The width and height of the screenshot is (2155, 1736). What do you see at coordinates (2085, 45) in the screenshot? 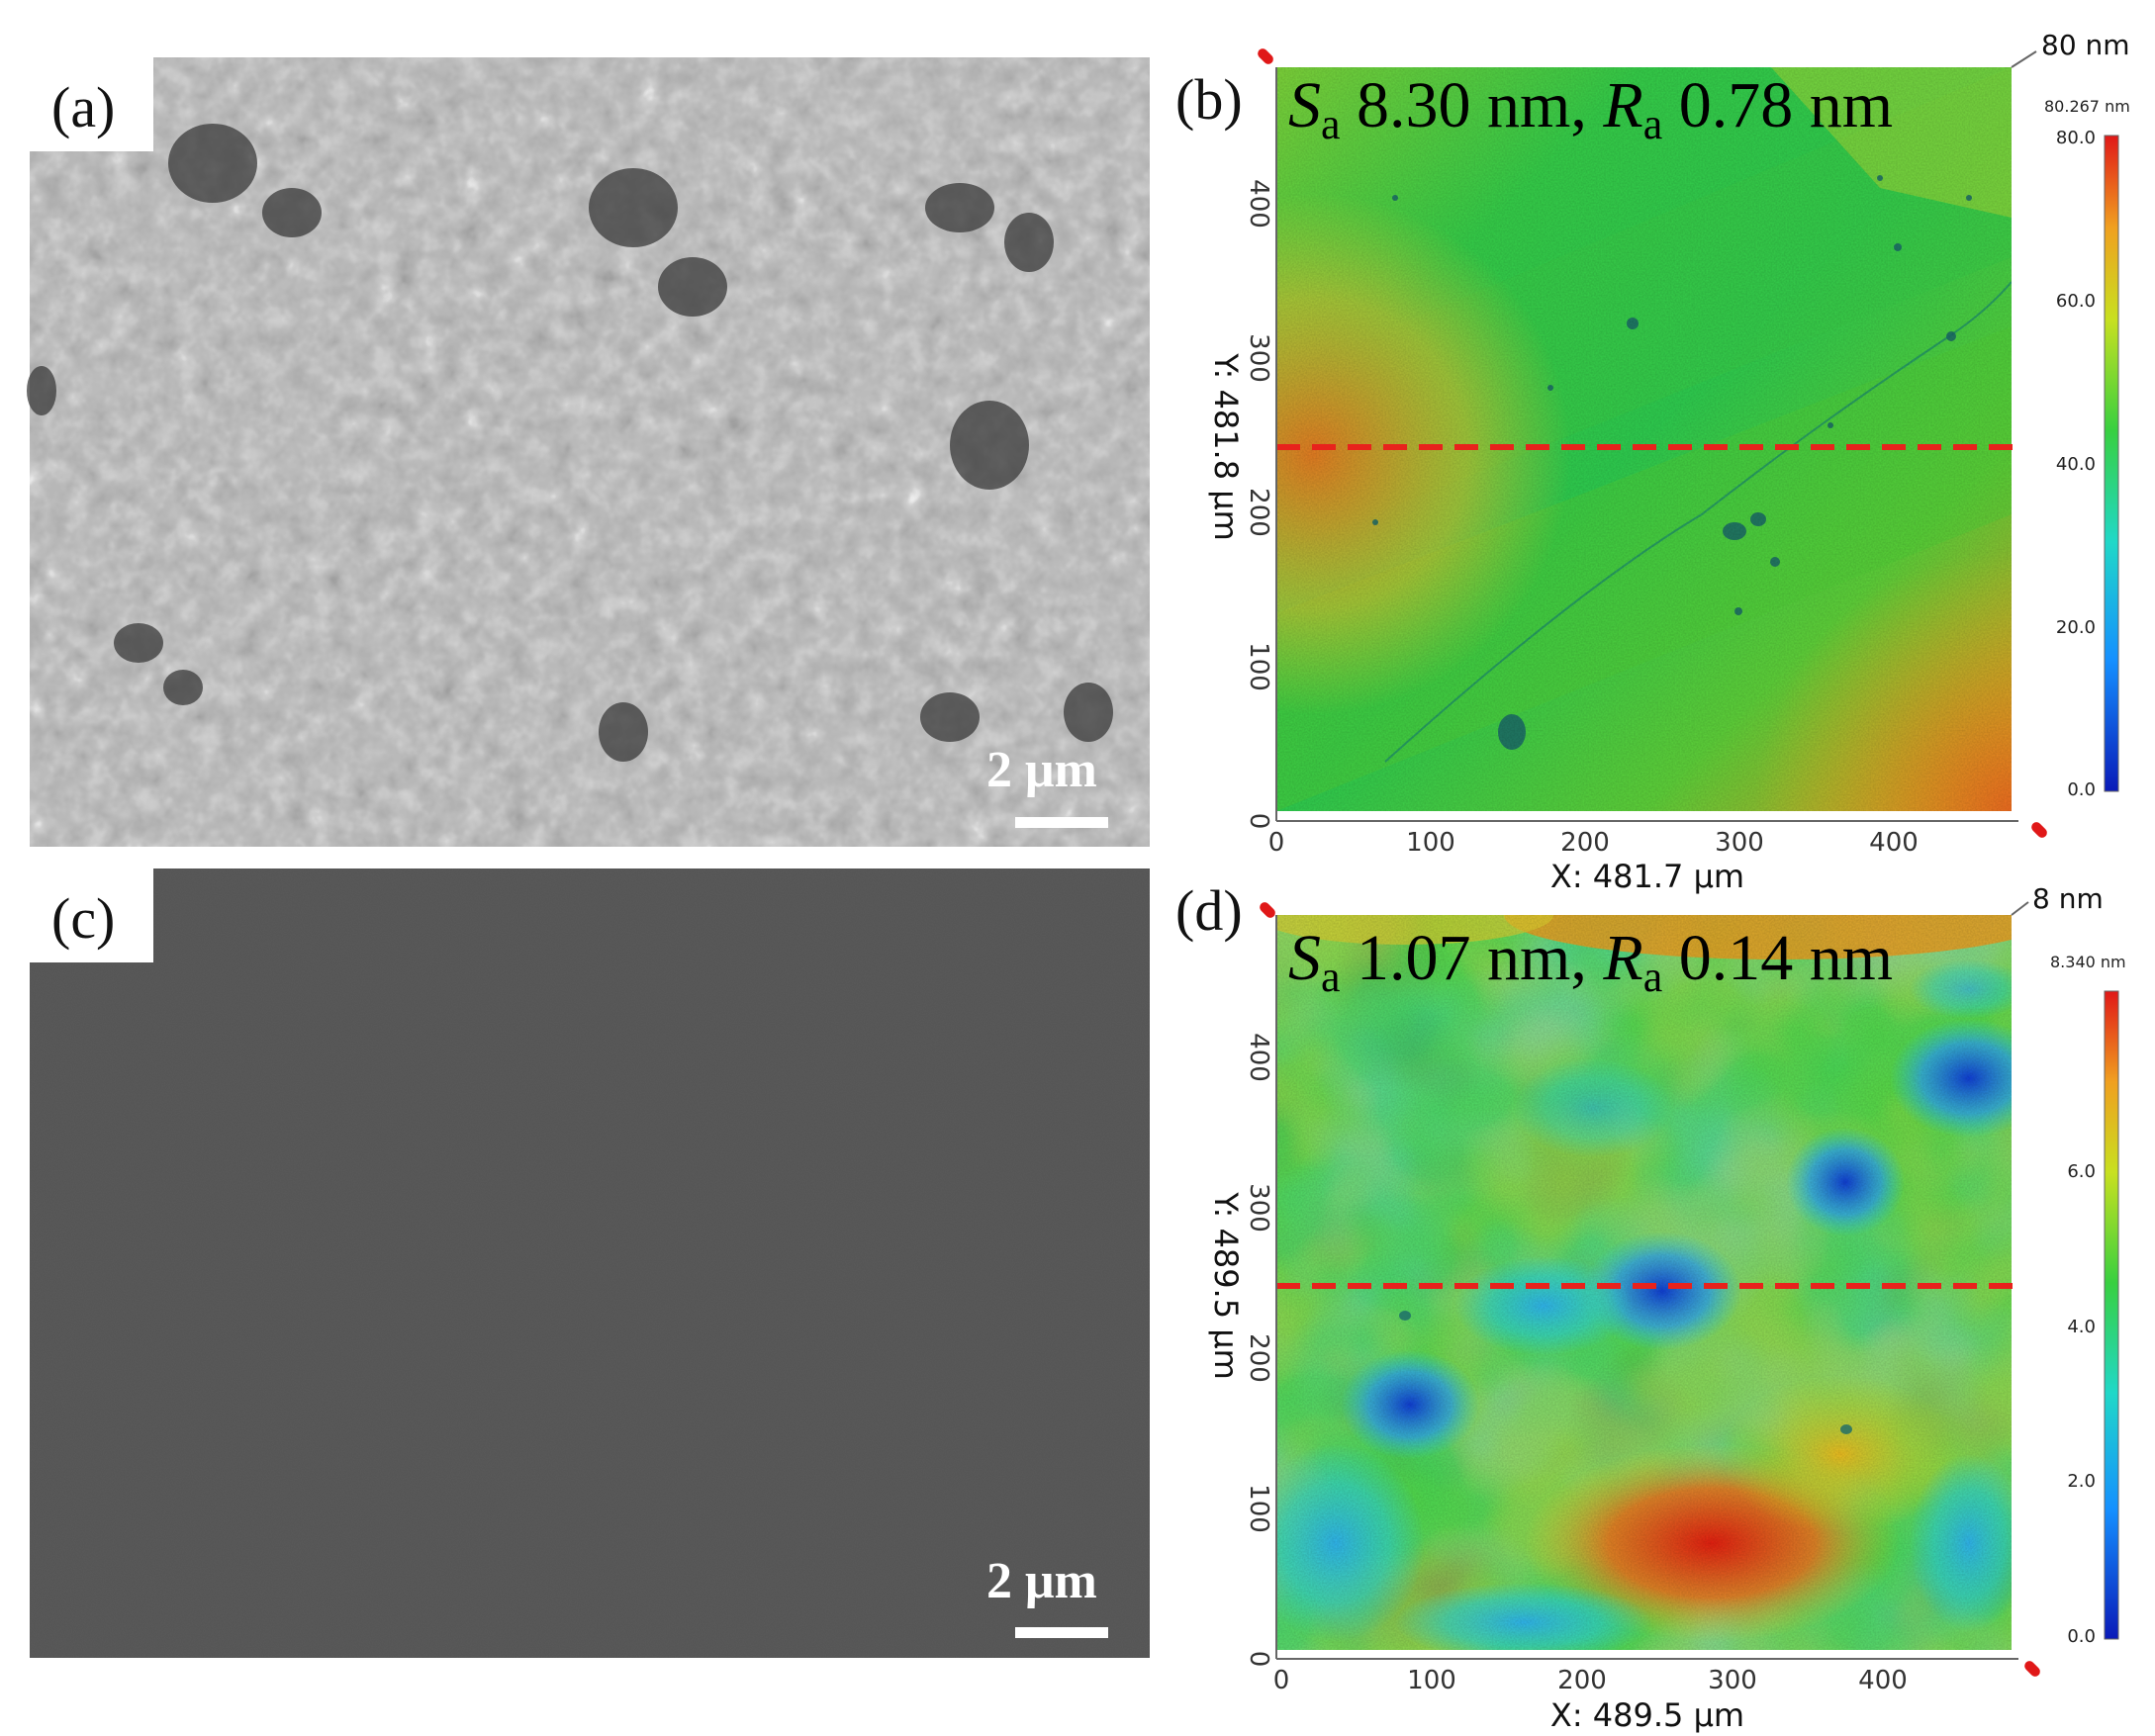
I see `z-height-label: 80 nm` at bounding box center [2085, 45].